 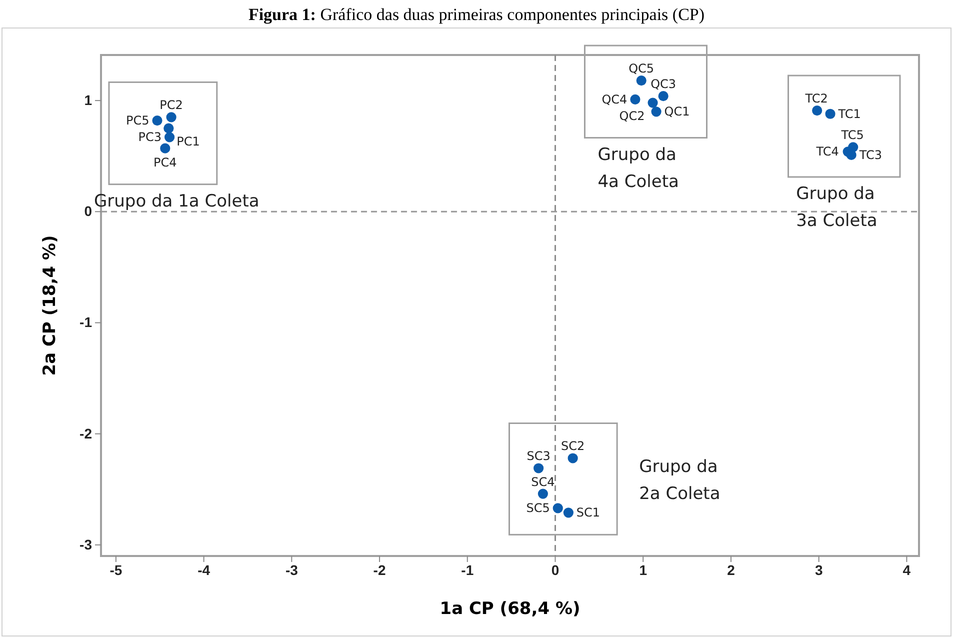 What do you see at coordinates (638, 168) in the screenshot?
I see `annotation: Grupo da 4a Coleta` at bounding box center [638, 168].